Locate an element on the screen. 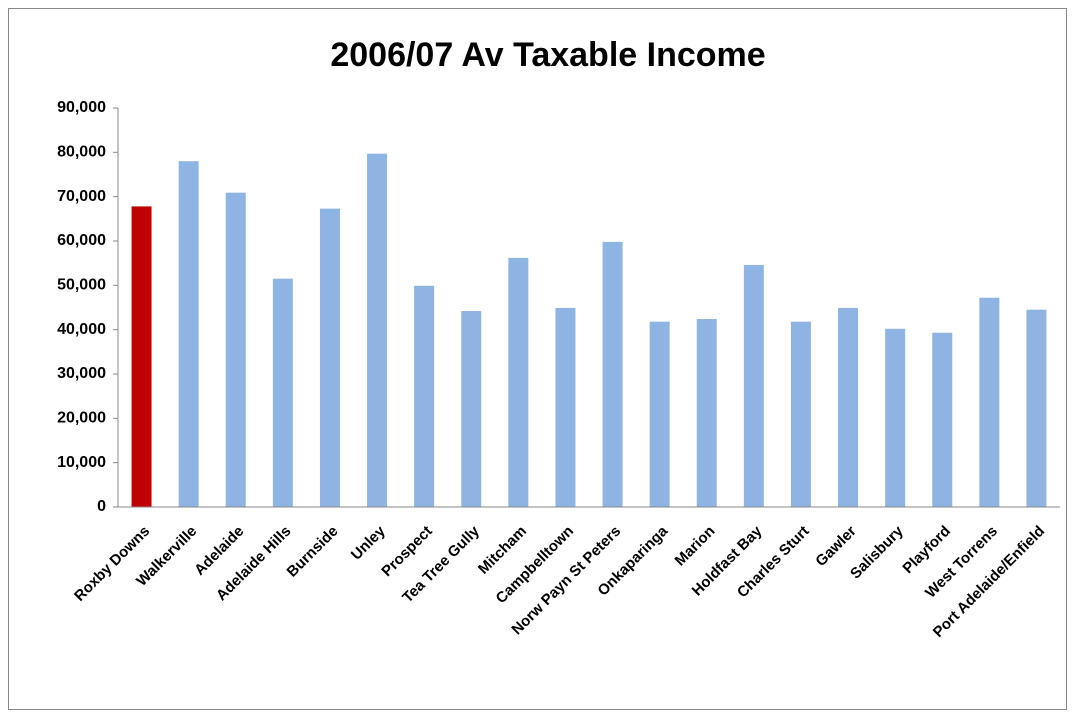 This screenshot has width=1074, height=718. y-tick-label: 40,000 is located at coordinates (81, 329).